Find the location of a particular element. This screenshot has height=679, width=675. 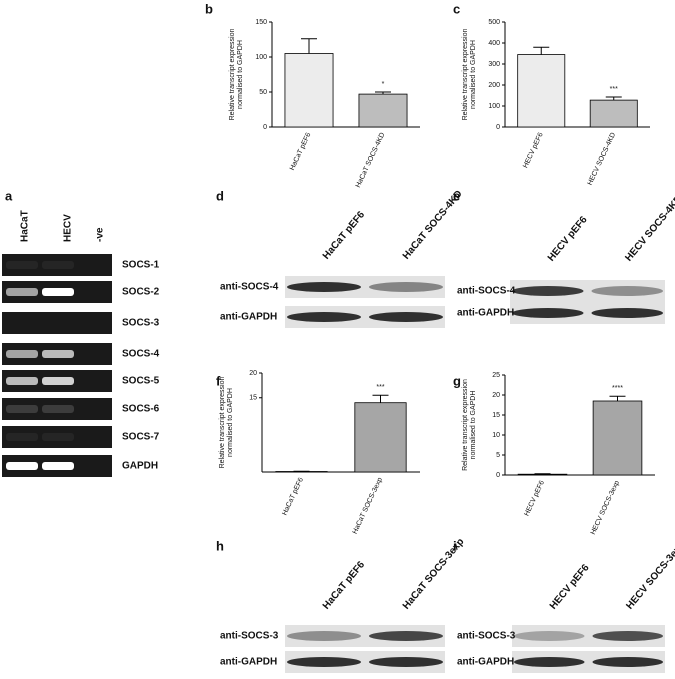

y-tick-label: 25 is located at coordinates (496, 375).